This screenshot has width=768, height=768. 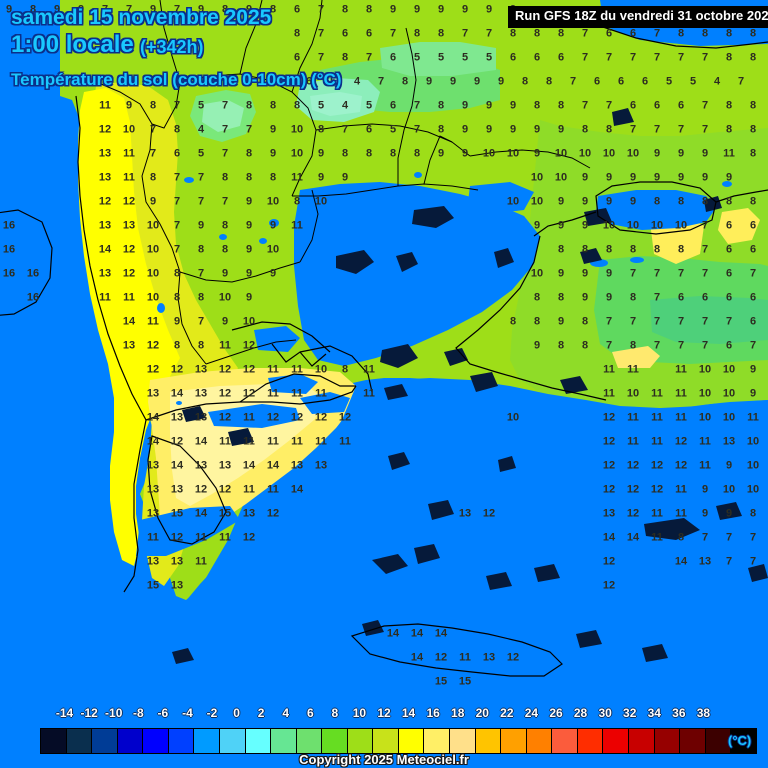 I want to click on legend-tick-label: -4, so click(x=187, y=713).